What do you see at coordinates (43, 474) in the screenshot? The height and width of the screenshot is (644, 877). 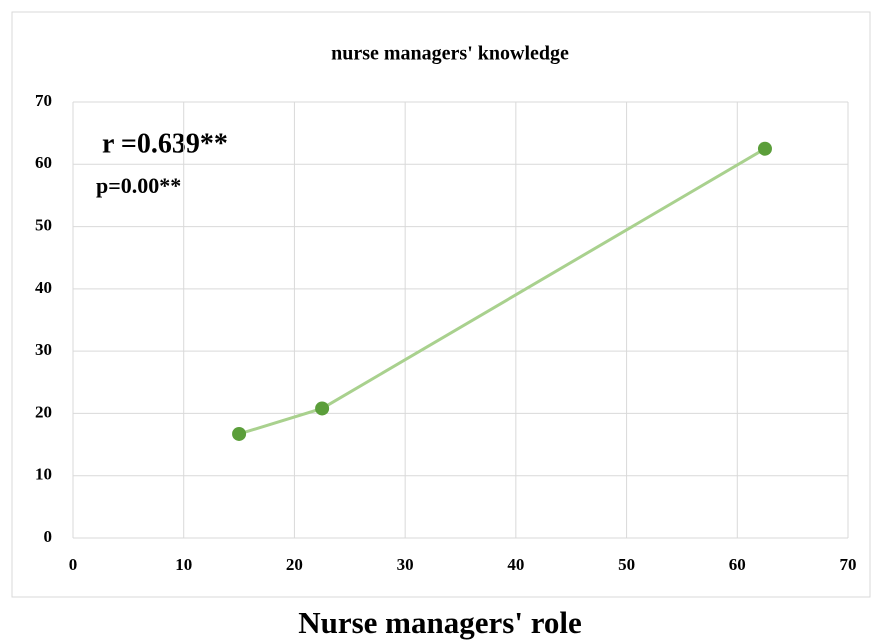 I see `y-tick-label: 10` at bounding box center [43, 474].